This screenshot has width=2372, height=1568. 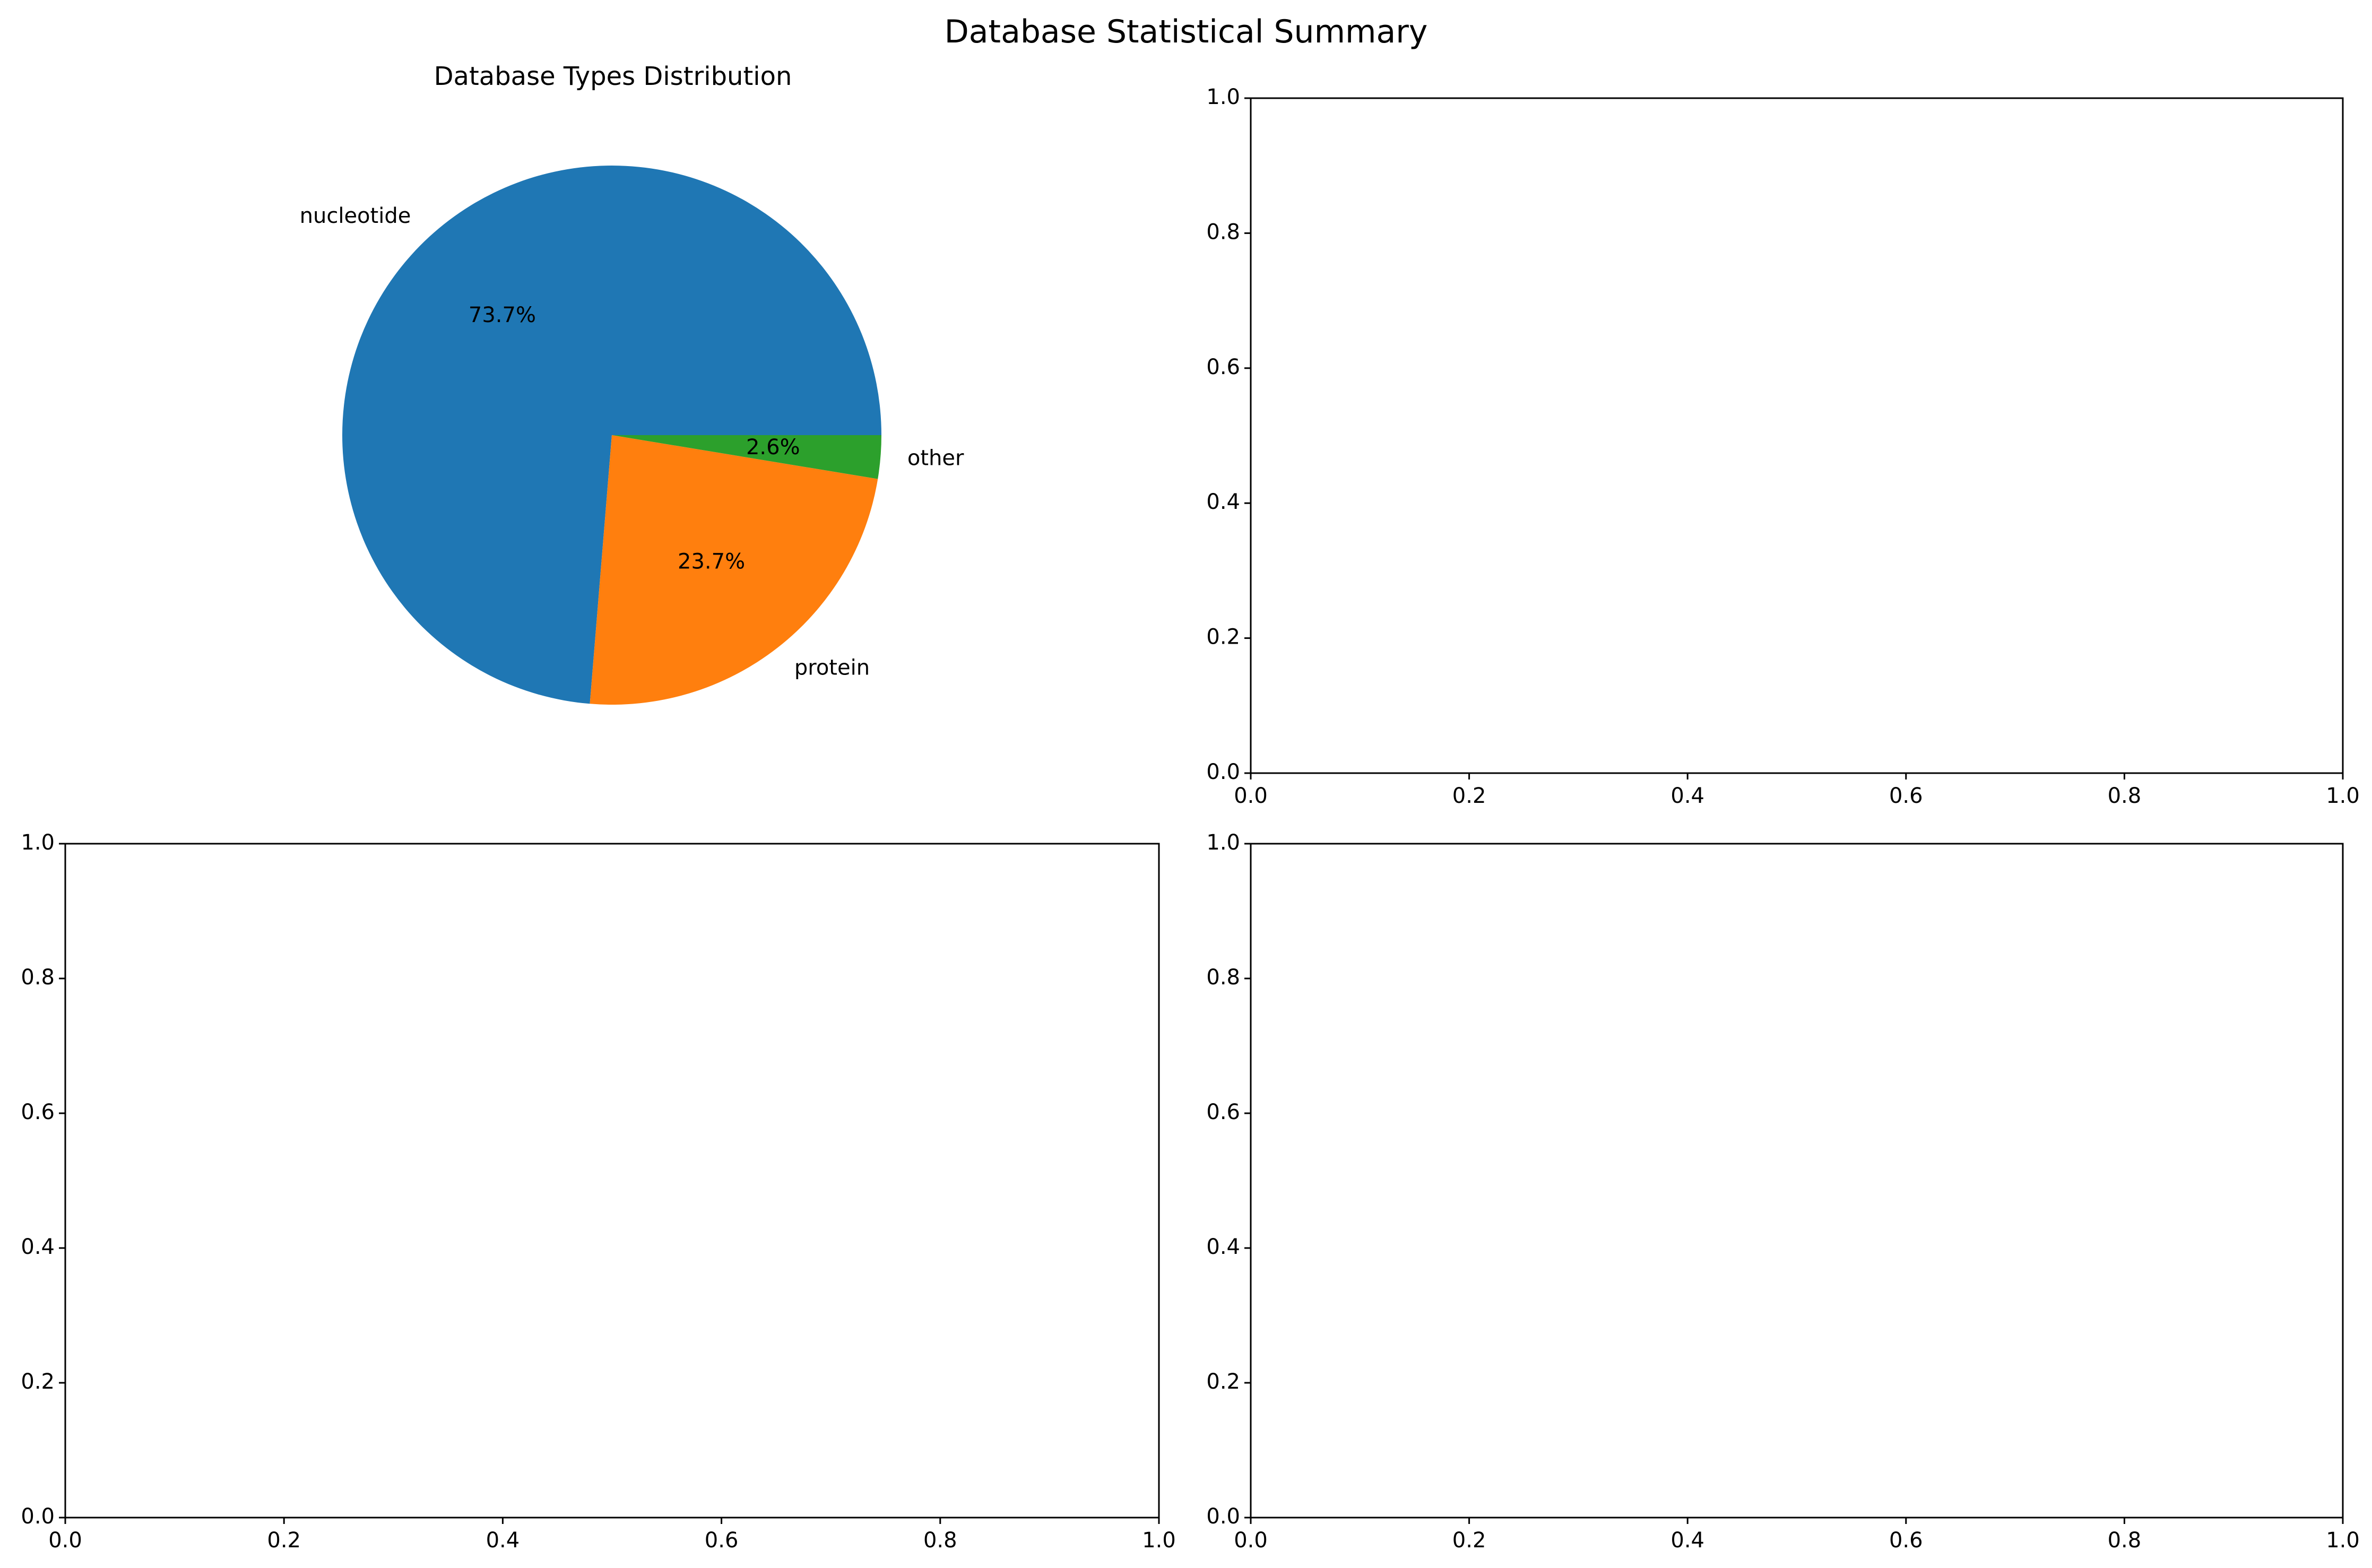 I want to click on axes-bottom-left-xtick-label: 0.4, so click(x=503, y=1540).